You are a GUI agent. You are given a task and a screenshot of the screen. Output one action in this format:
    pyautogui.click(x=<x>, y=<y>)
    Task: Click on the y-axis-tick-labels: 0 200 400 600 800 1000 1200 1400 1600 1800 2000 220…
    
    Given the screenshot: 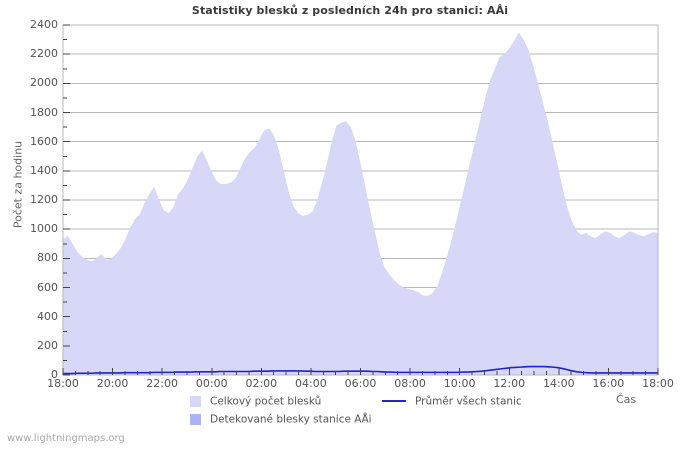 What is the action you would take?
    pyautogui.click(x=29, y=225)
    